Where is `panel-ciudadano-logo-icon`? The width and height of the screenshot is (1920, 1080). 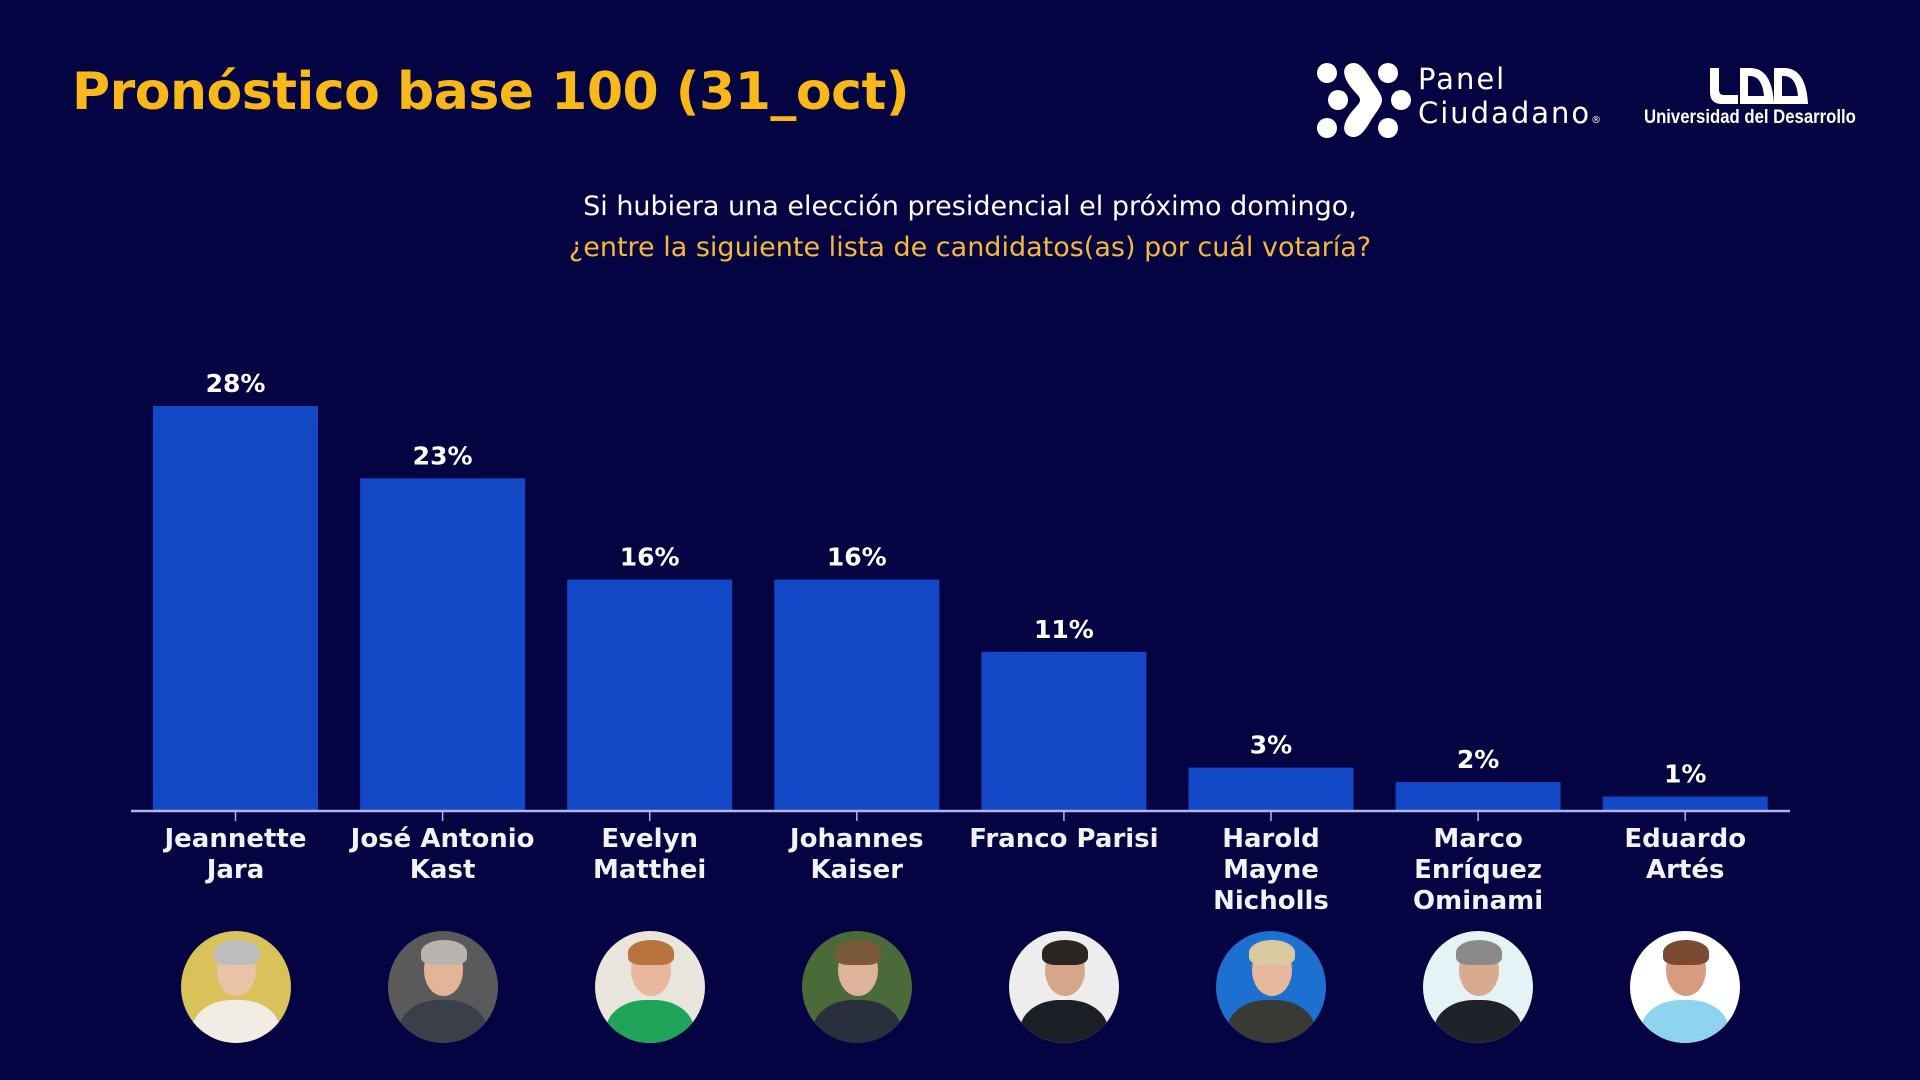 panel-ciudadano-logo-icon is located at coordinates (1364, 100).